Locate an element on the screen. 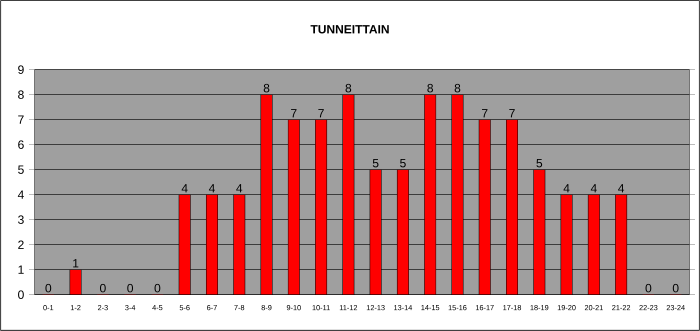 This screenshot has width=700, height=331. y-tick-label: 8 is located at coordinates (21, 94).